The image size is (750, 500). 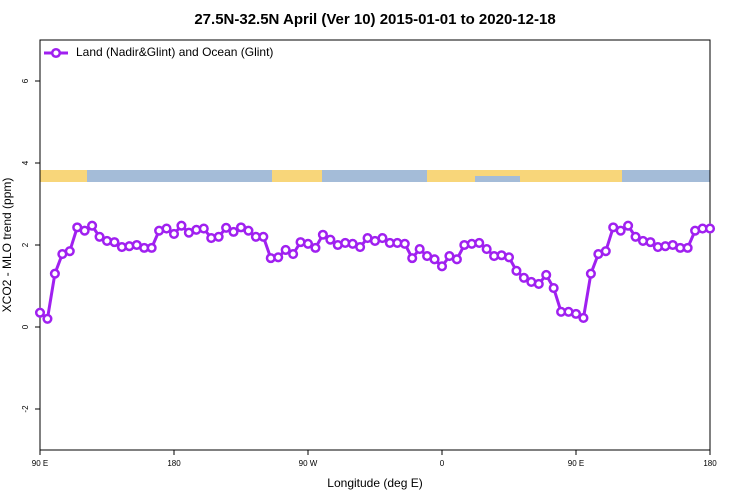 What do you see at coordinates (25, 80) in the screenshot?
I see `y-tick-label: 6` at bounding box center [25, 80].